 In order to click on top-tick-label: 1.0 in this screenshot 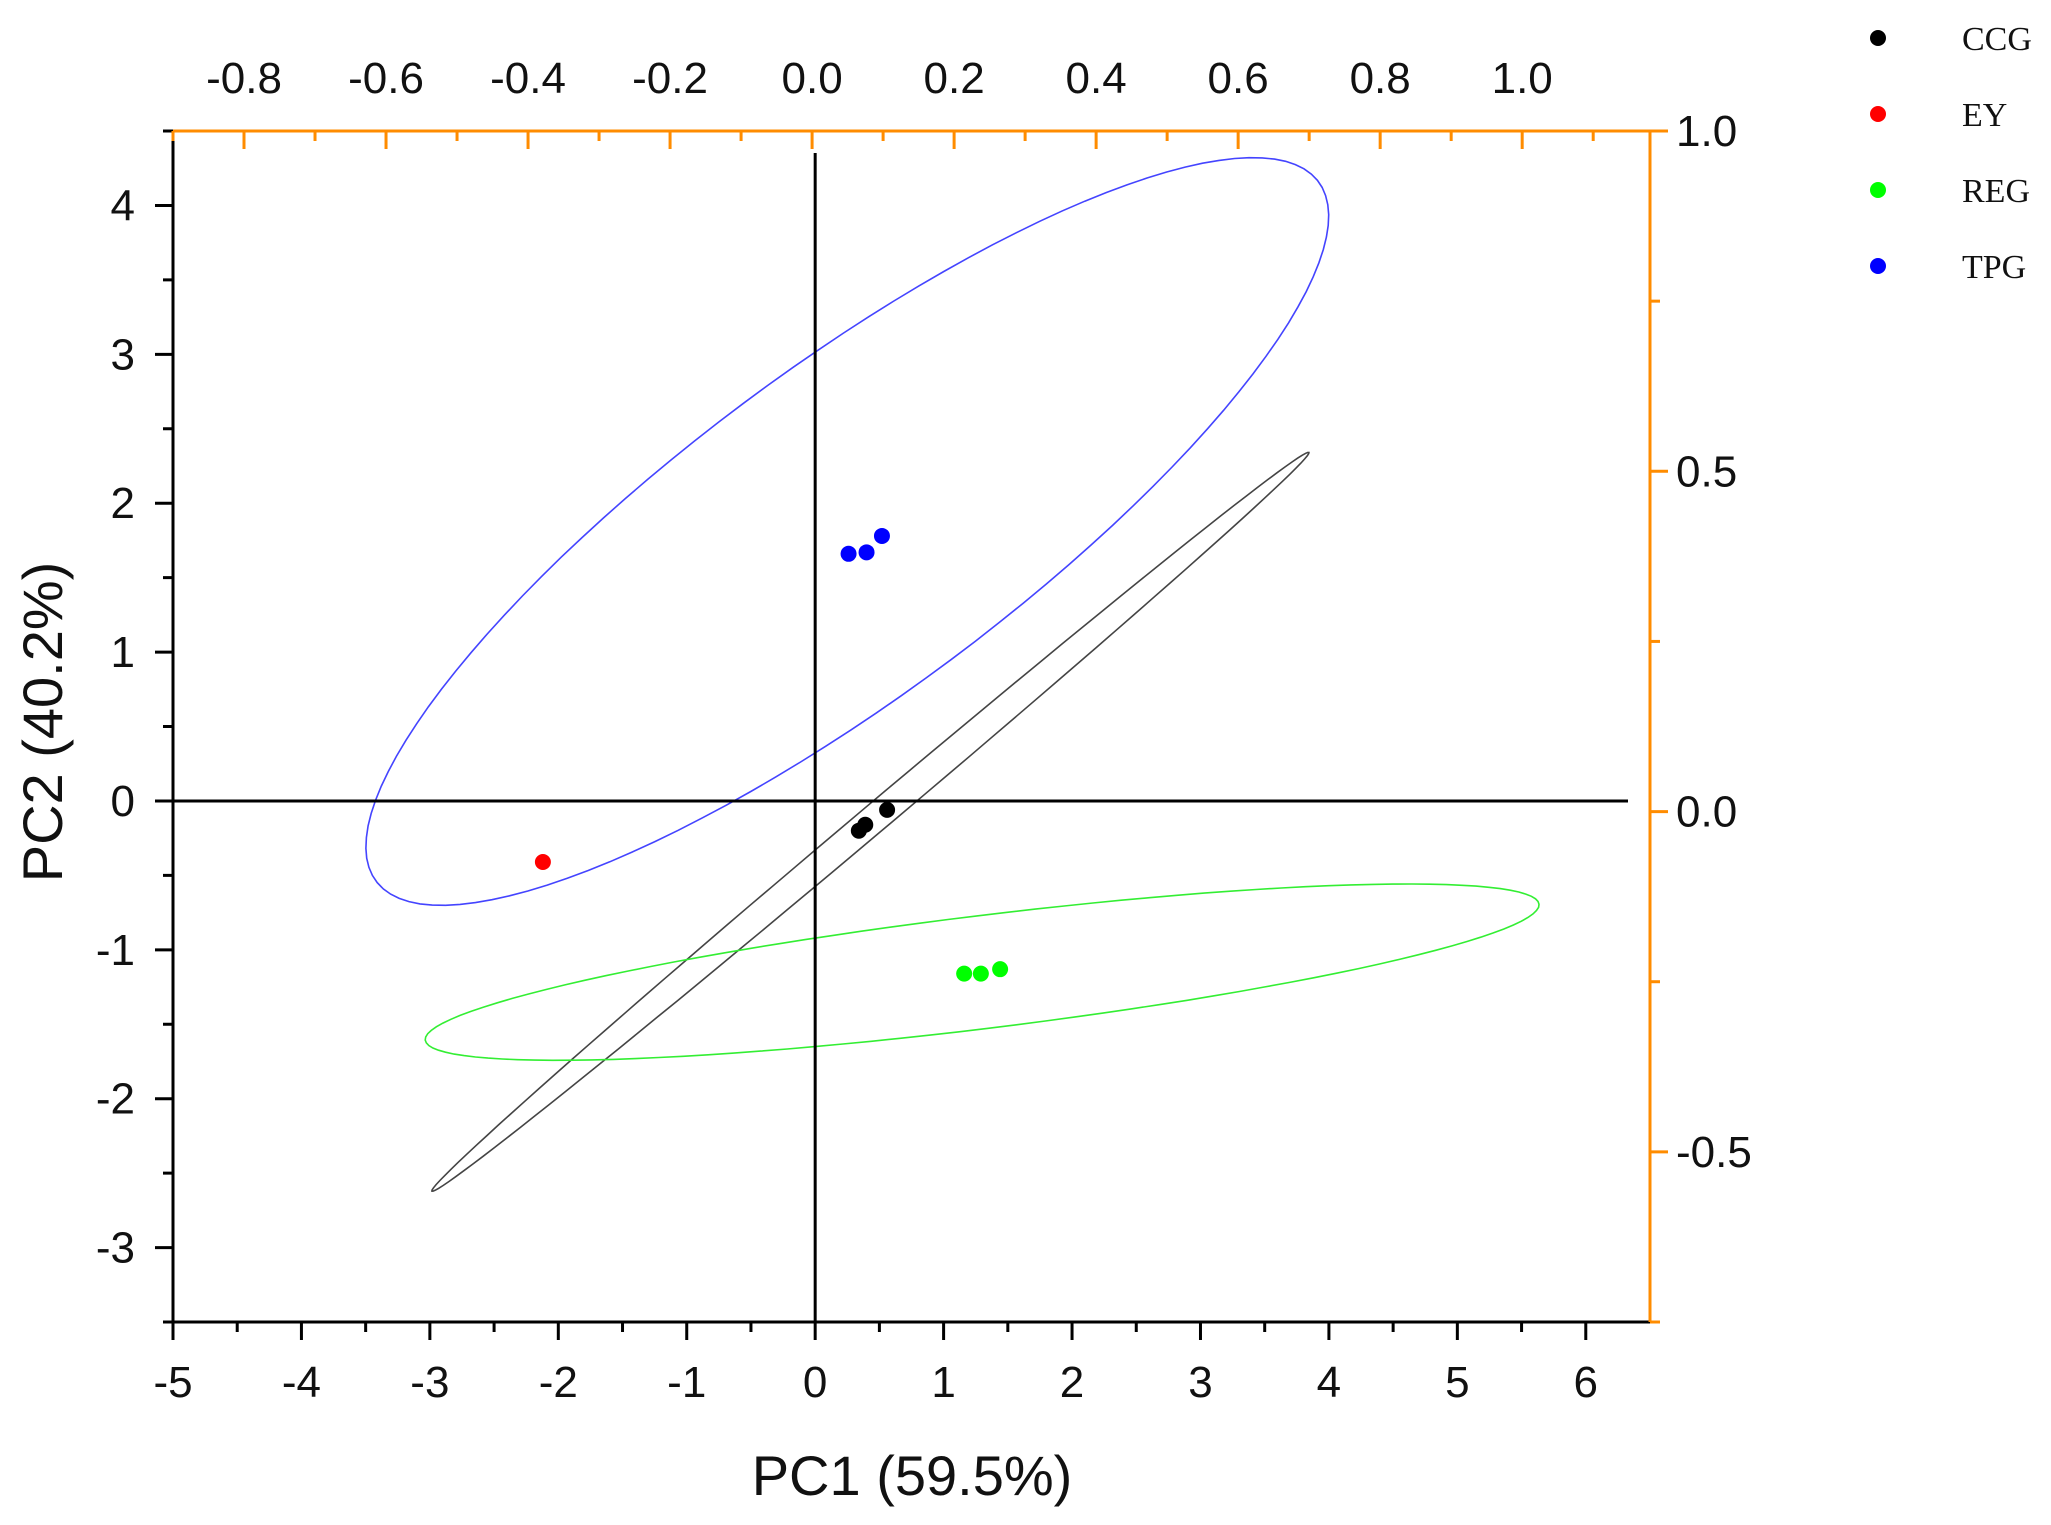, I will do `click(1522, 78)`.